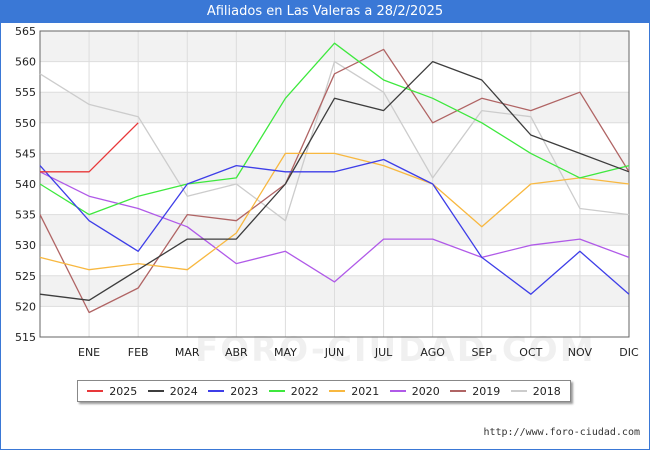 The width and height of the screenshot is (650, 450). I want to click on legend-item-2022: 2022, so click(293, 391).